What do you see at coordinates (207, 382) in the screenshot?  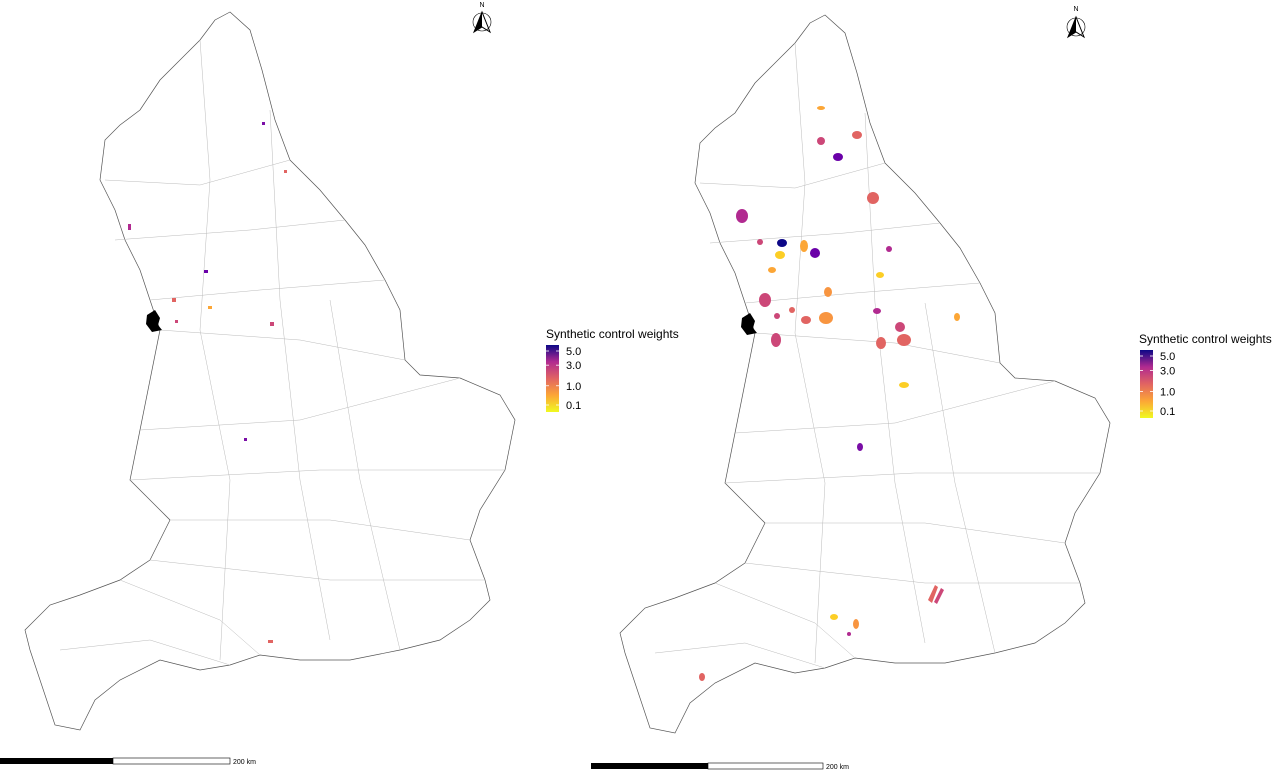 I see `weight-areas` at bounding box center [207, 382].